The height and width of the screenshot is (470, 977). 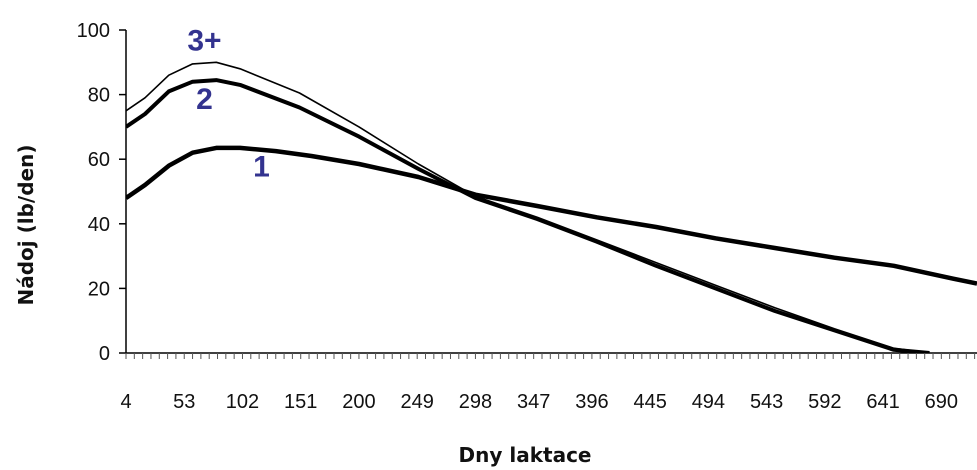 What do you see at coordinates (184, 402) in the screenshot?
I see `x-tick-label: 53` at bounding box center [184, 402].